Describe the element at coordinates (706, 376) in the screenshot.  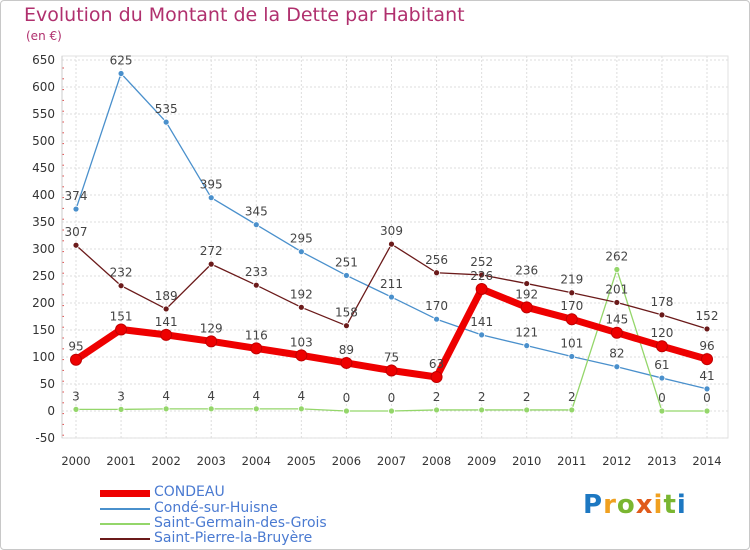
I see `data-label: 41` at that location.